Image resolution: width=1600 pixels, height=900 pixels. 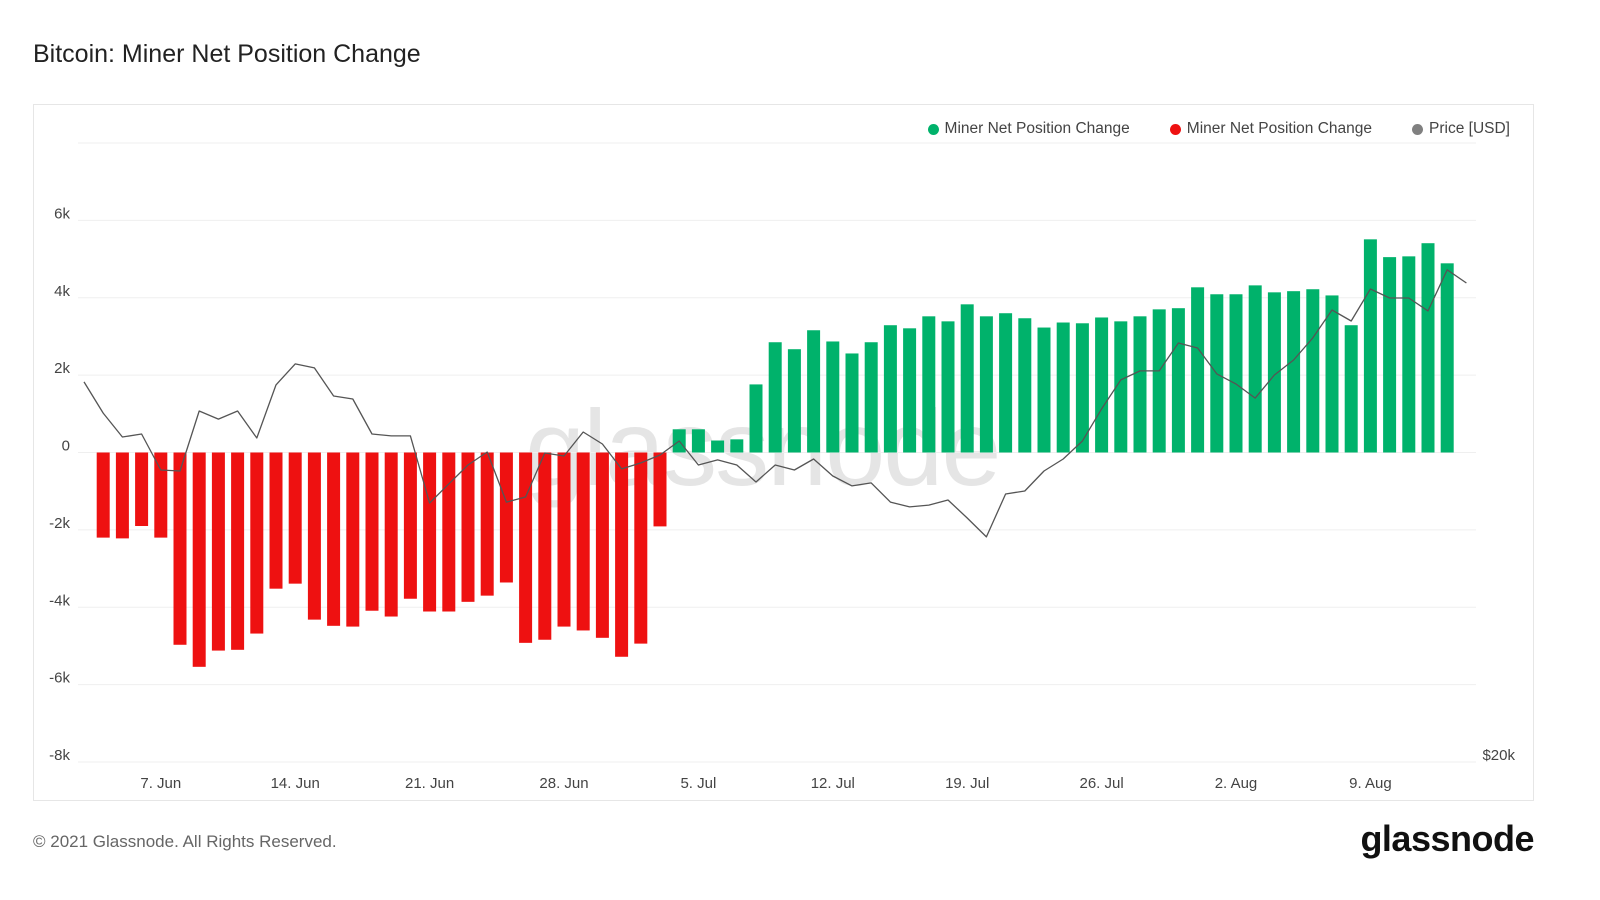 I want to click on x-tick-label: 19. Jul, so click(x=967, y=783).